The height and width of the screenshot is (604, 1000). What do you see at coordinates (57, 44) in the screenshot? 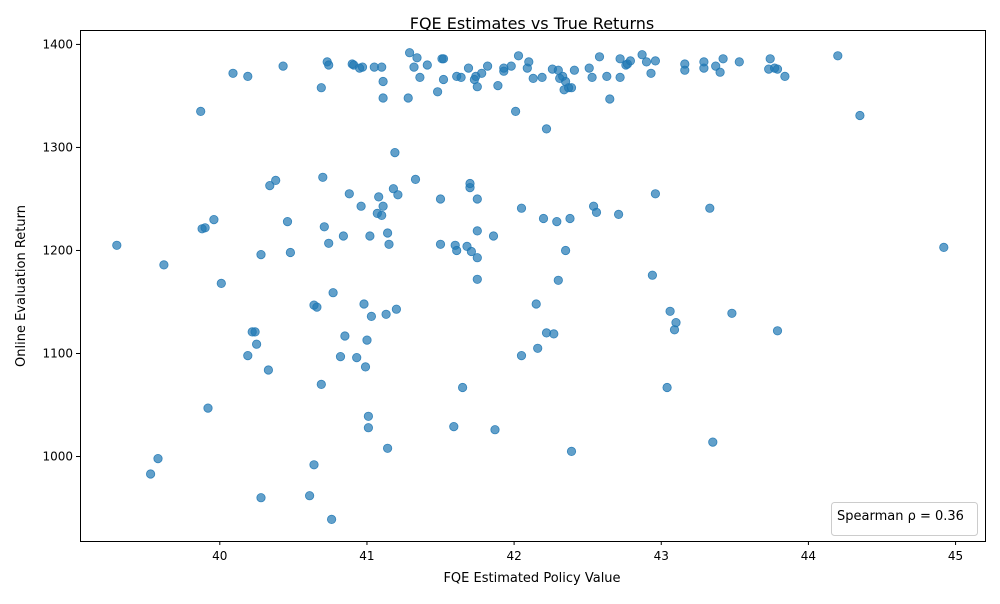
I see `y-tick-label: 1400` at bounding box center [57, 44].